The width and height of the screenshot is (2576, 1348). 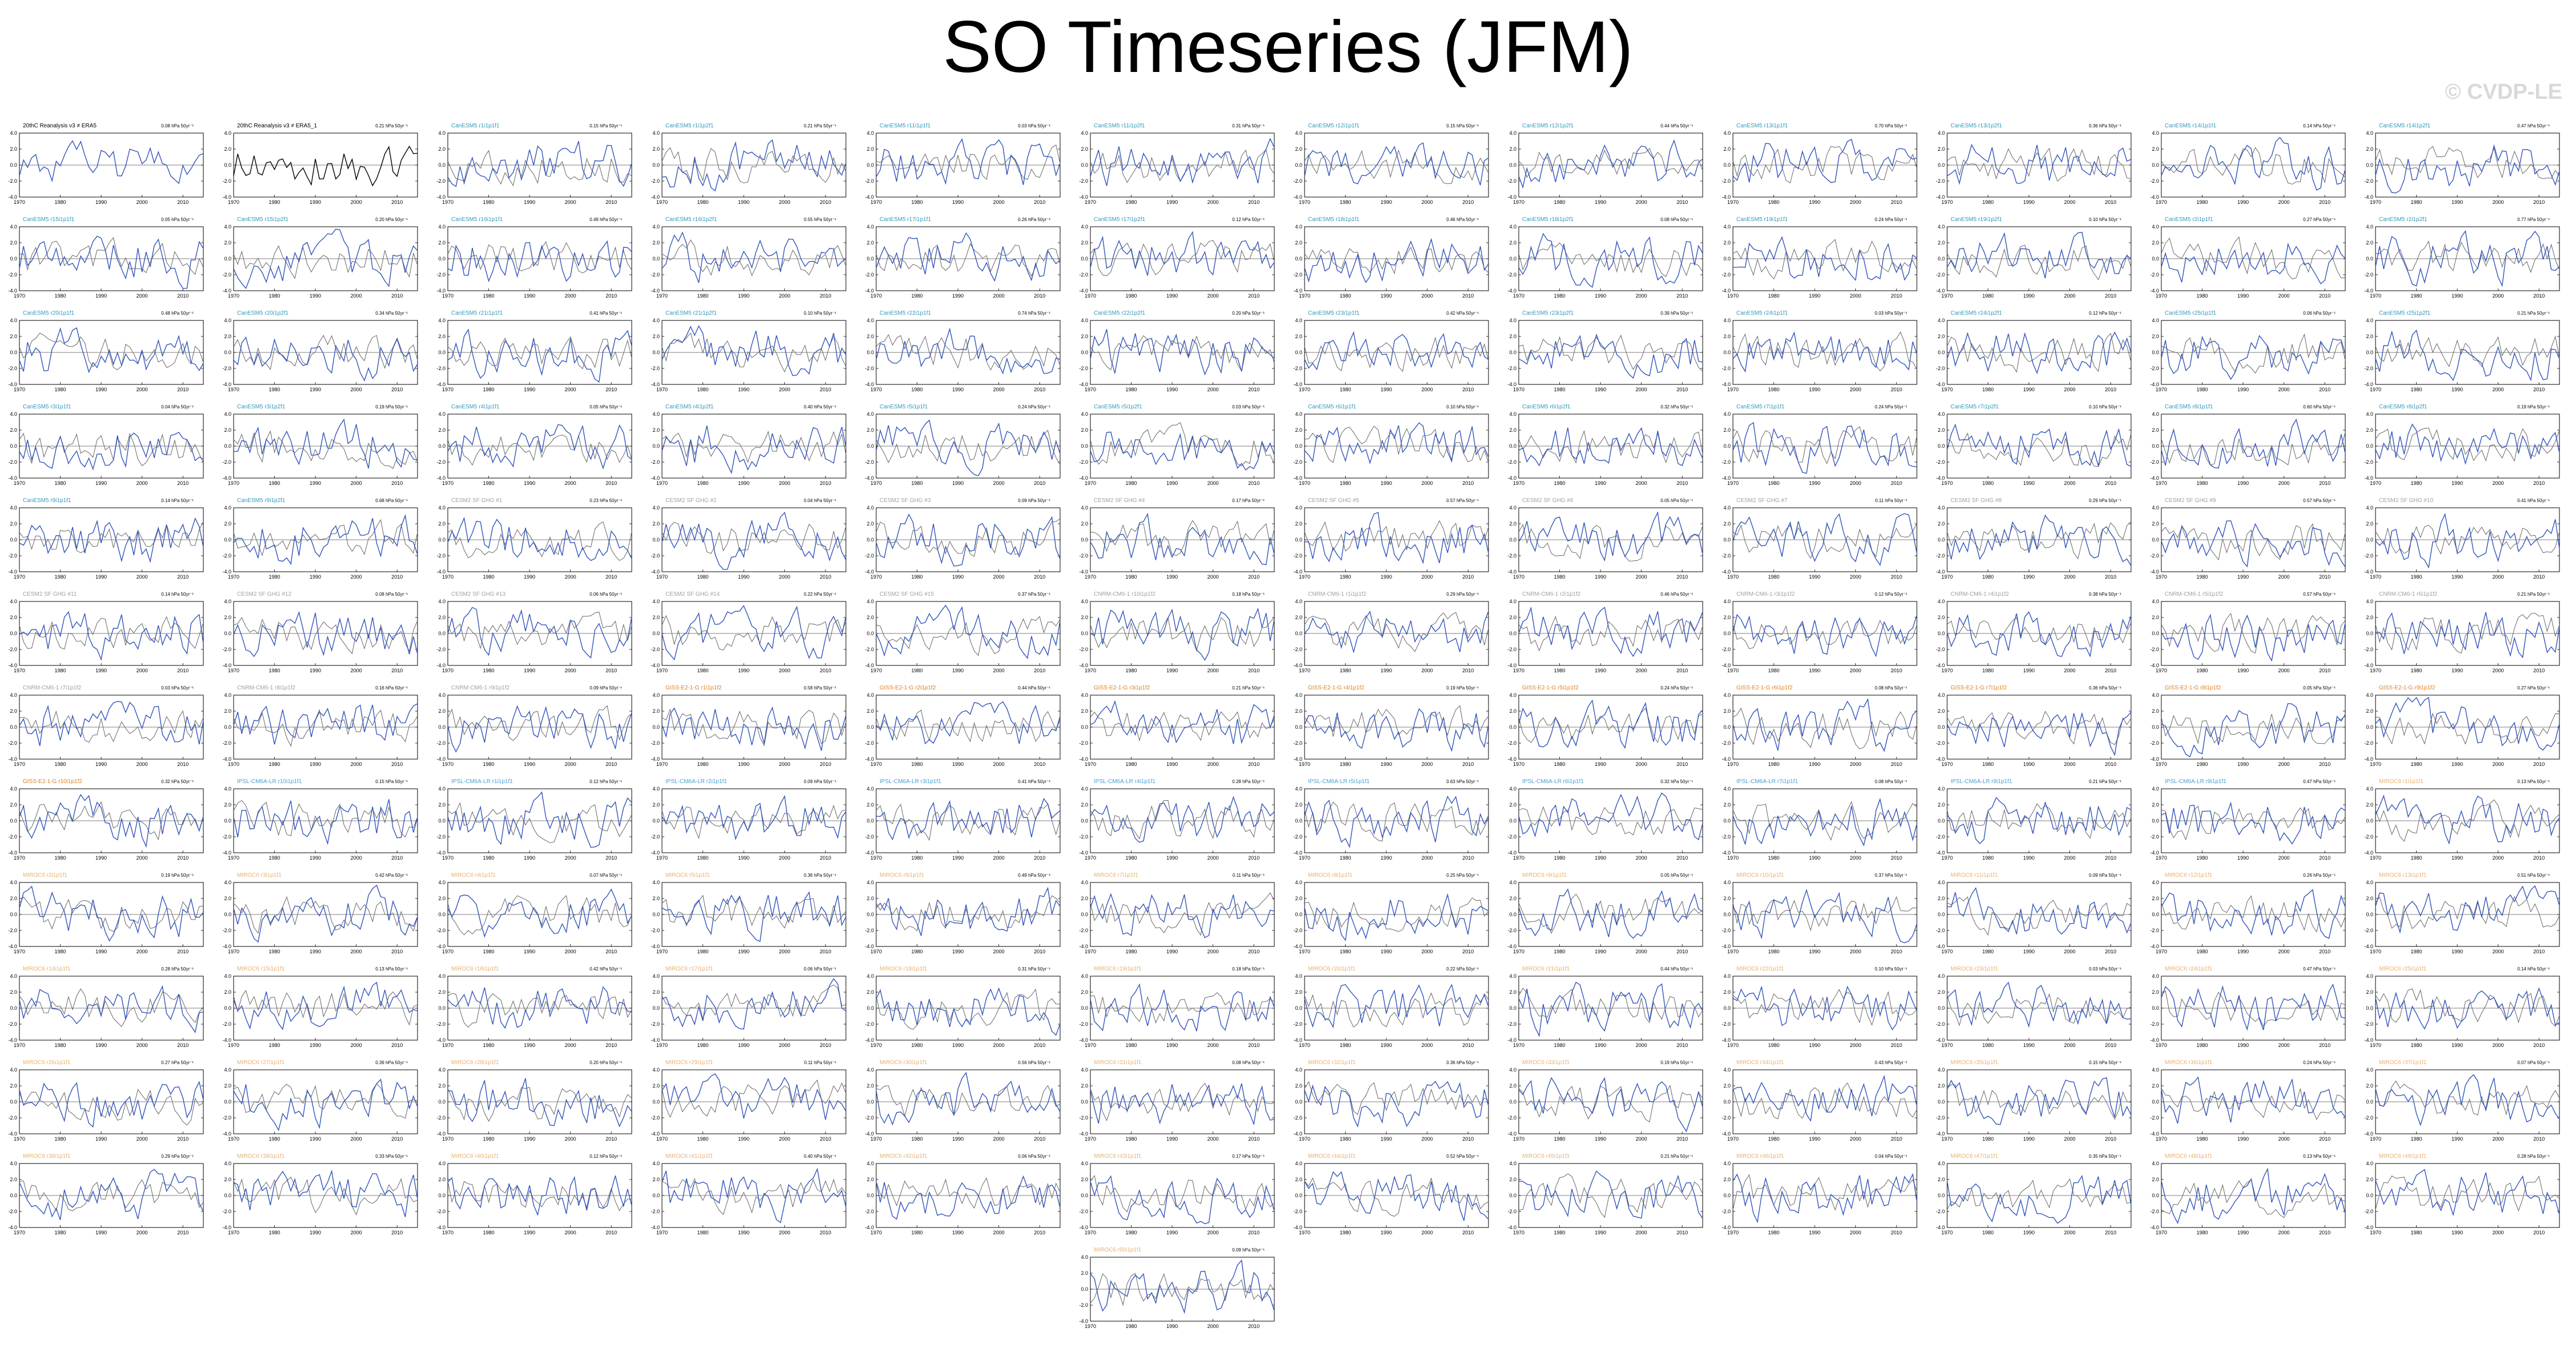 I want to click on panel-trend-label: 0.21 hPa 50yr⁻¹, so click(x=1248, y=688).